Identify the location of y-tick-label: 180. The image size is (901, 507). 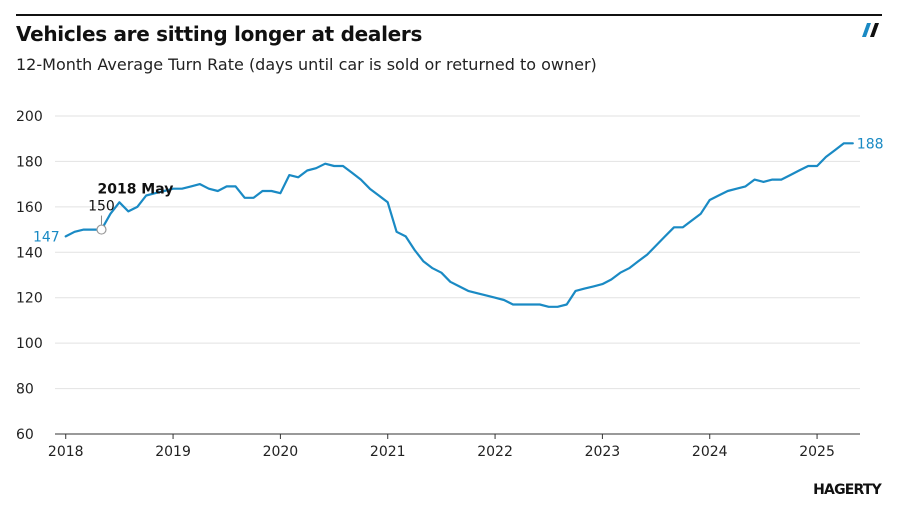
(29, 162).